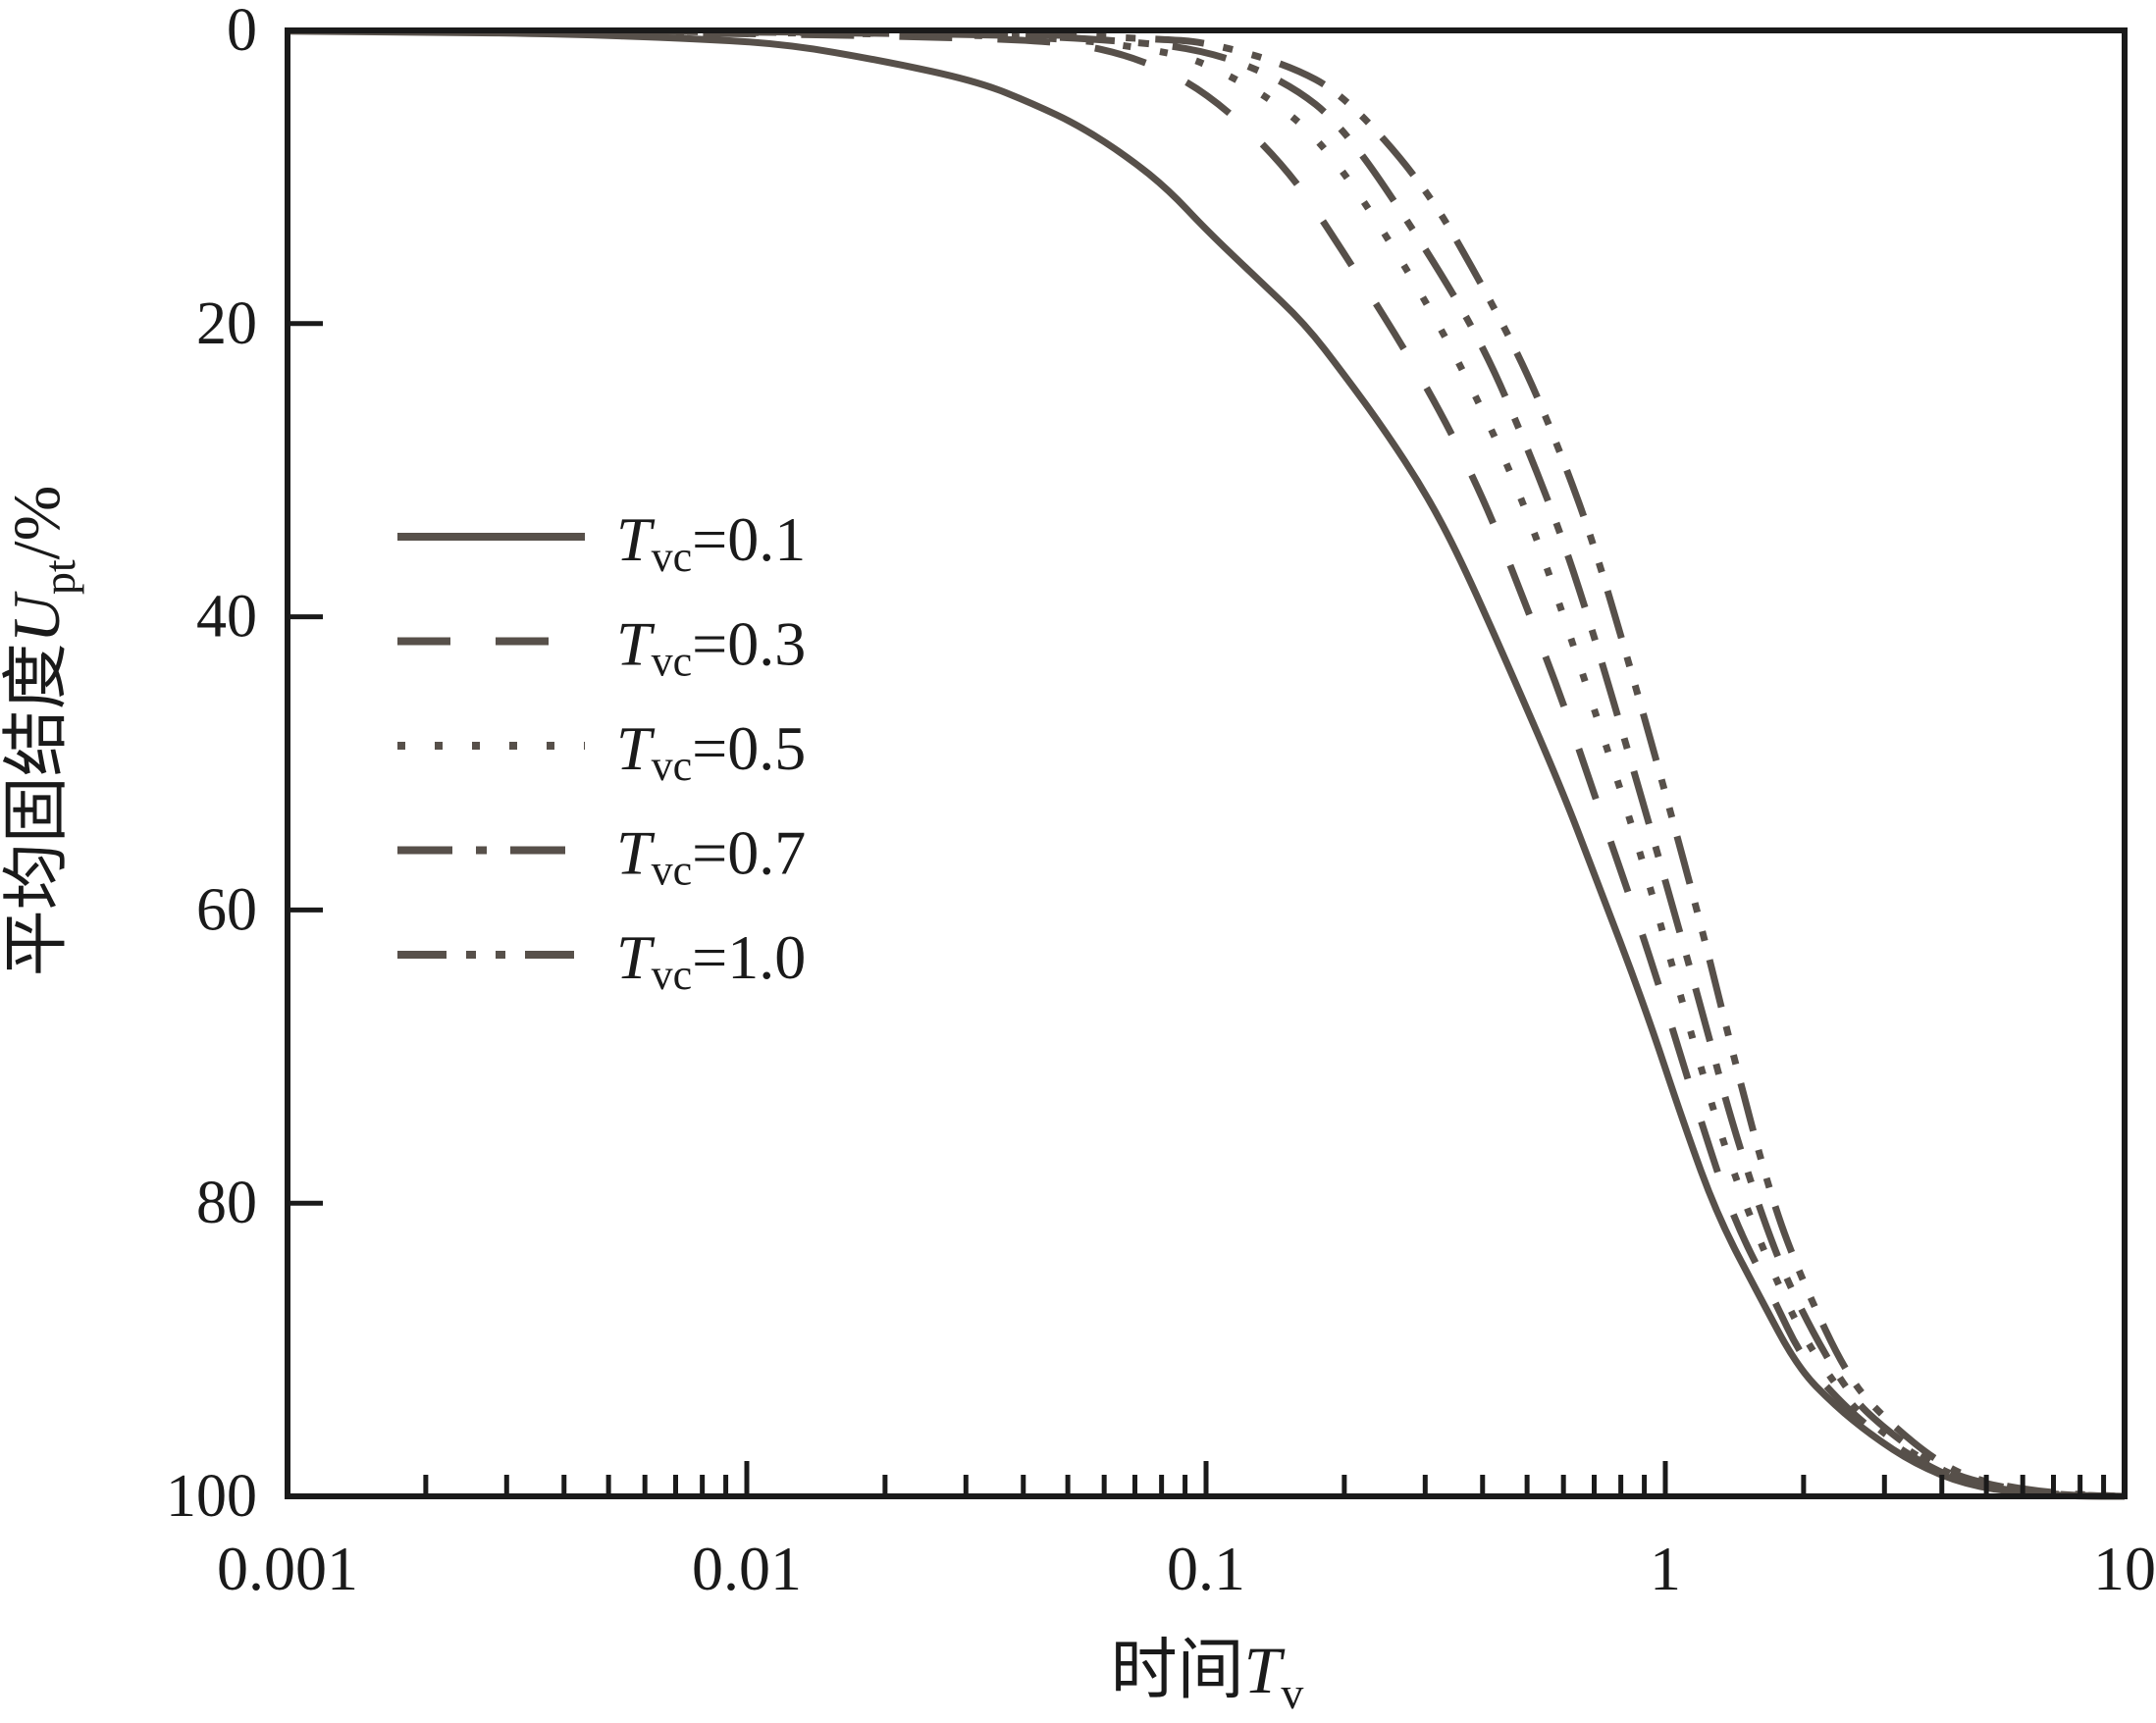 This screenshot has height=1723, width=2156. What do you see at coordinates (601, 543) in the screenshot?
I see `legend-item-tvc-0.1: Tvc=0.1` at bounding box center [601, 543].